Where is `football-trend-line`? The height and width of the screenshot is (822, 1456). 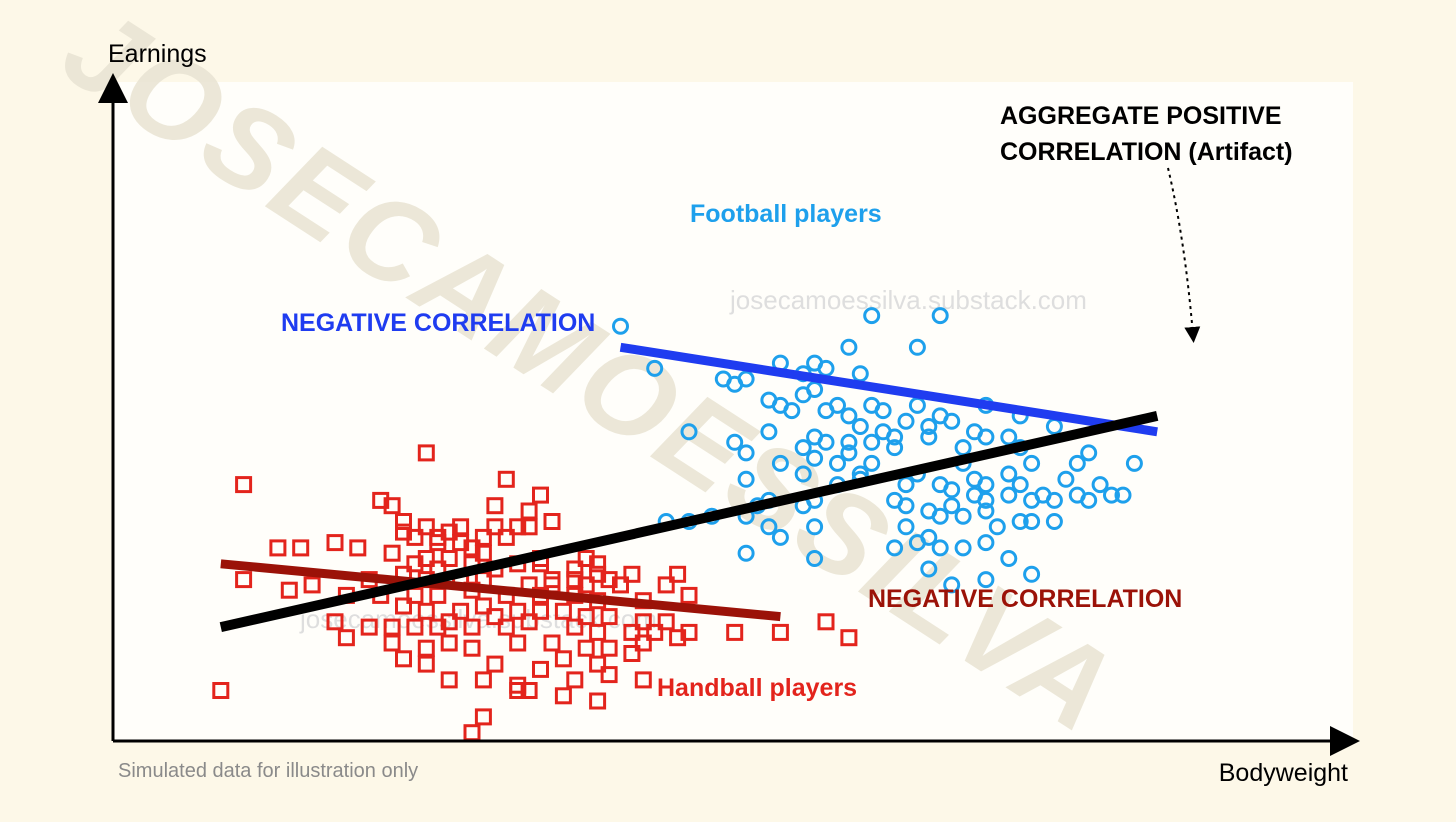
football-trend-line is located at coordinates (888, 389).